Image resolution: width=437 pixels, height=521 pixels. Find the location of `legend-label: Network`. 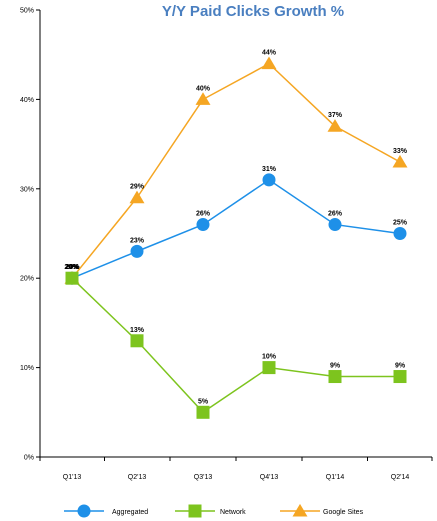

legend-label: Network is located at coordinates (233, 512).